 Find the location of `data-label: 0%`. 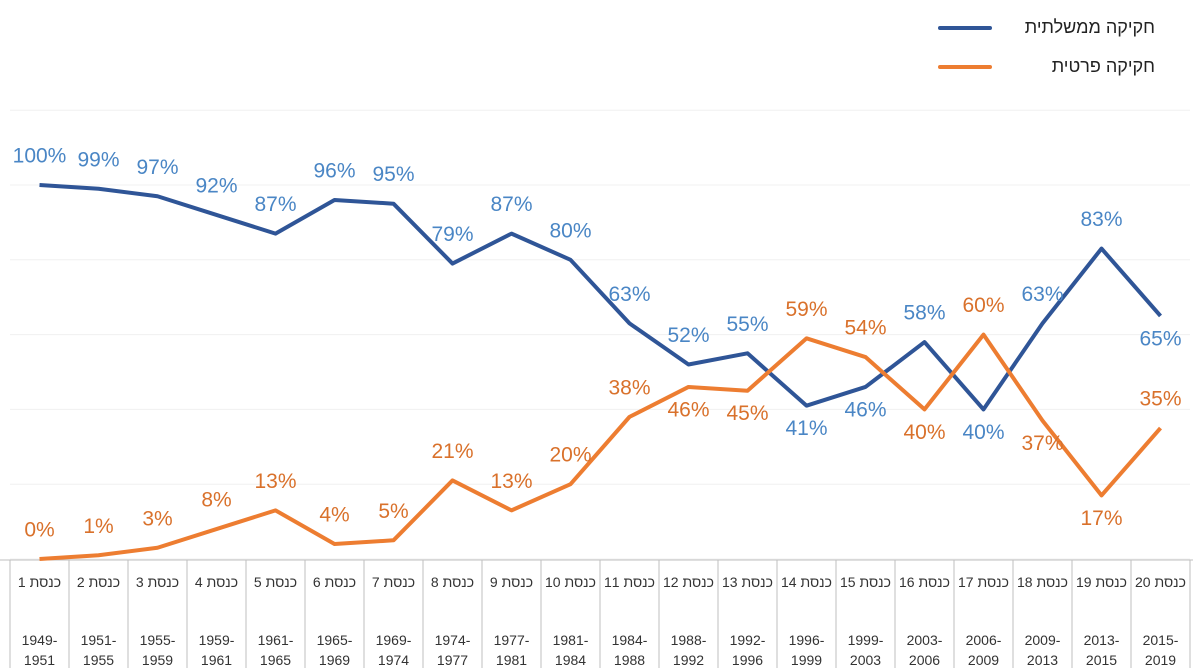

data-label: 0% is located at coordinates (39, 530).